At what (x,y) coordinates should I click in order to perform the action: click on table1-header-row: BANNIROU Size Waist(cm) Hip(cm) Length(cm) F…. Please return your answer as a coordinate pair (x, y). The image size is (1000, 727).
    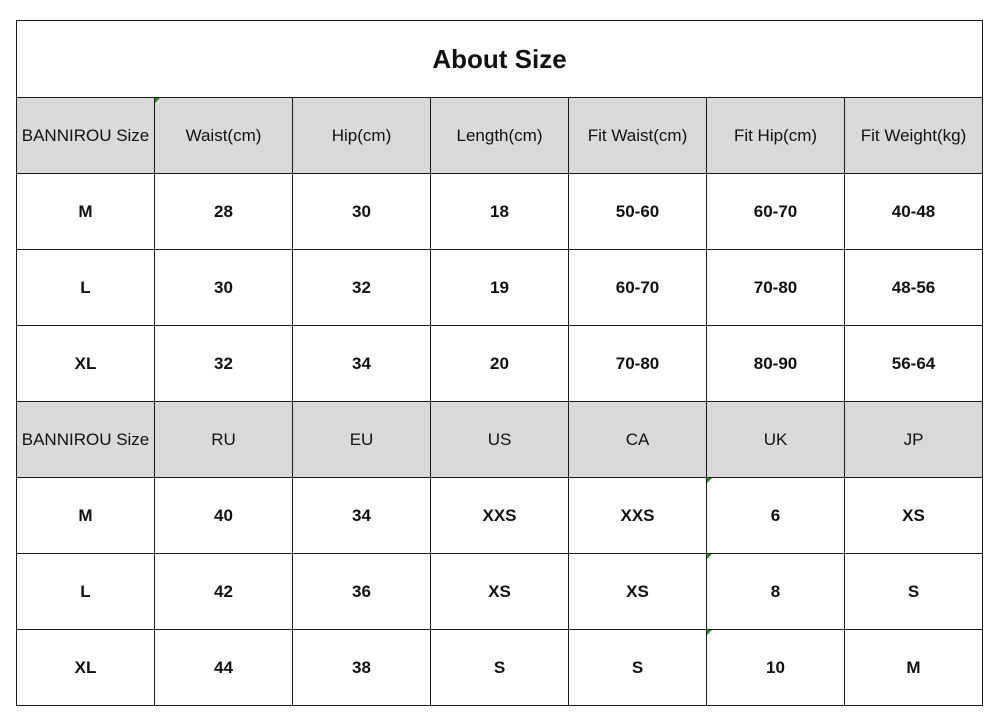
    Looking at the image, I should click on (499, 135).